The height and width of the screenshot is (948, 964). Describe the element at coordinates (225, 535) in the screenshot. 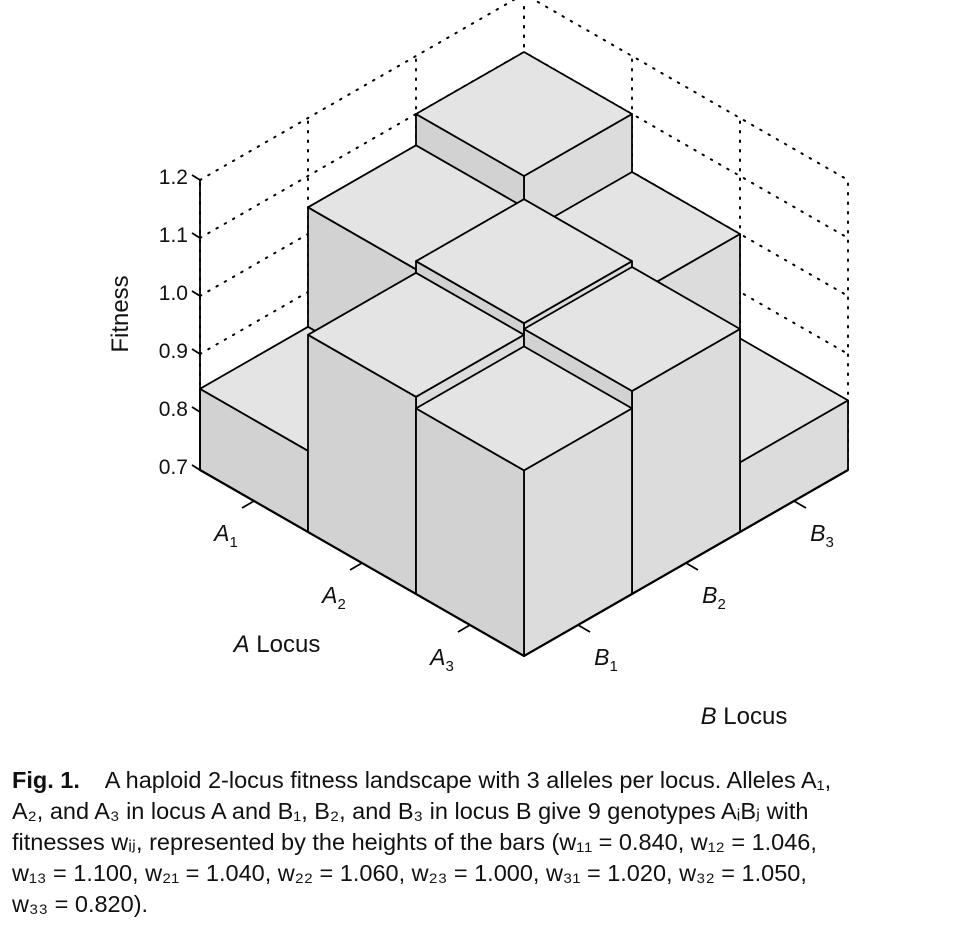

I see `a-tick-label-1: A1` at that location.